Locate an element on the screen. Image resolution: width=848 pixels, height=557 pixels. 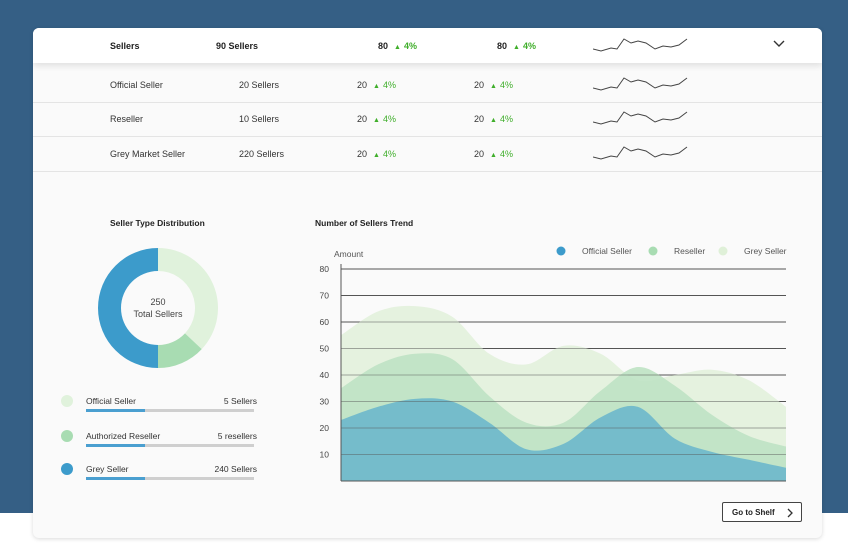
y-axis-label: Amount is located at coordinates (349, 254).